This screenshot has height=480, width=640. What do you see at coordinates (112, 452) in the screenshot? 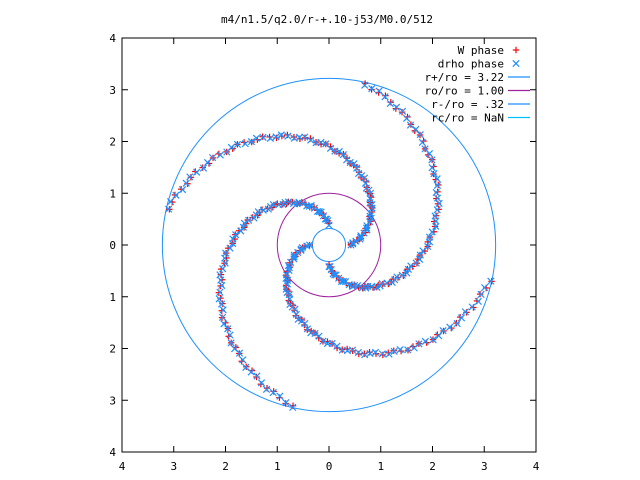
I see `y-tick-label: 4` at bounding box center [112, 452].